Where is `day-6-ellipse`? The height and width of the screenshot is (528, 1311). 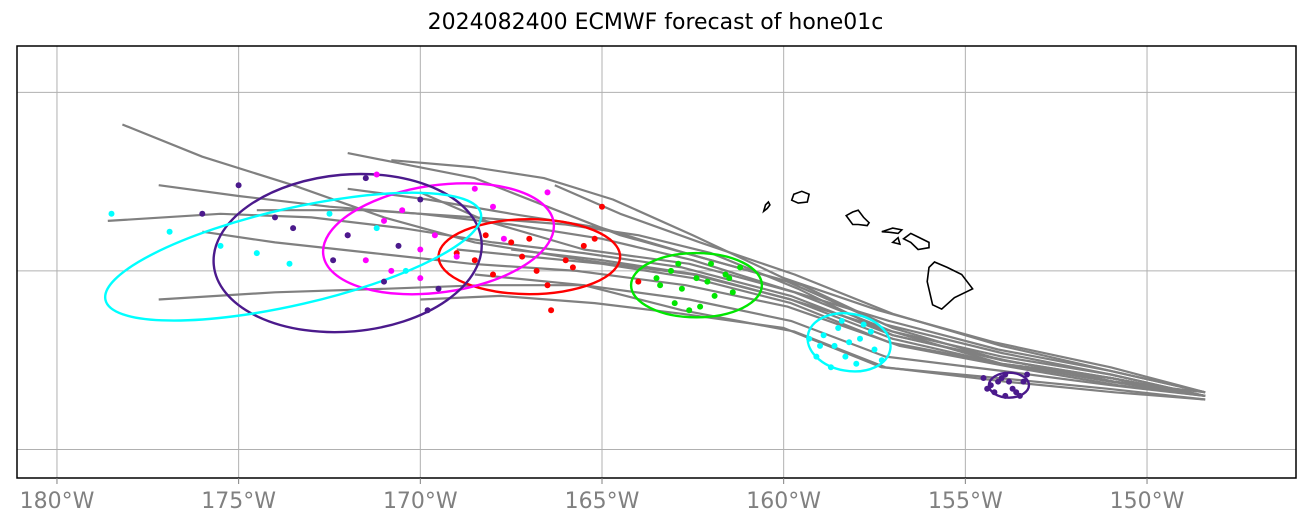 day-6-ellipse is located at coordinates (347, 253).